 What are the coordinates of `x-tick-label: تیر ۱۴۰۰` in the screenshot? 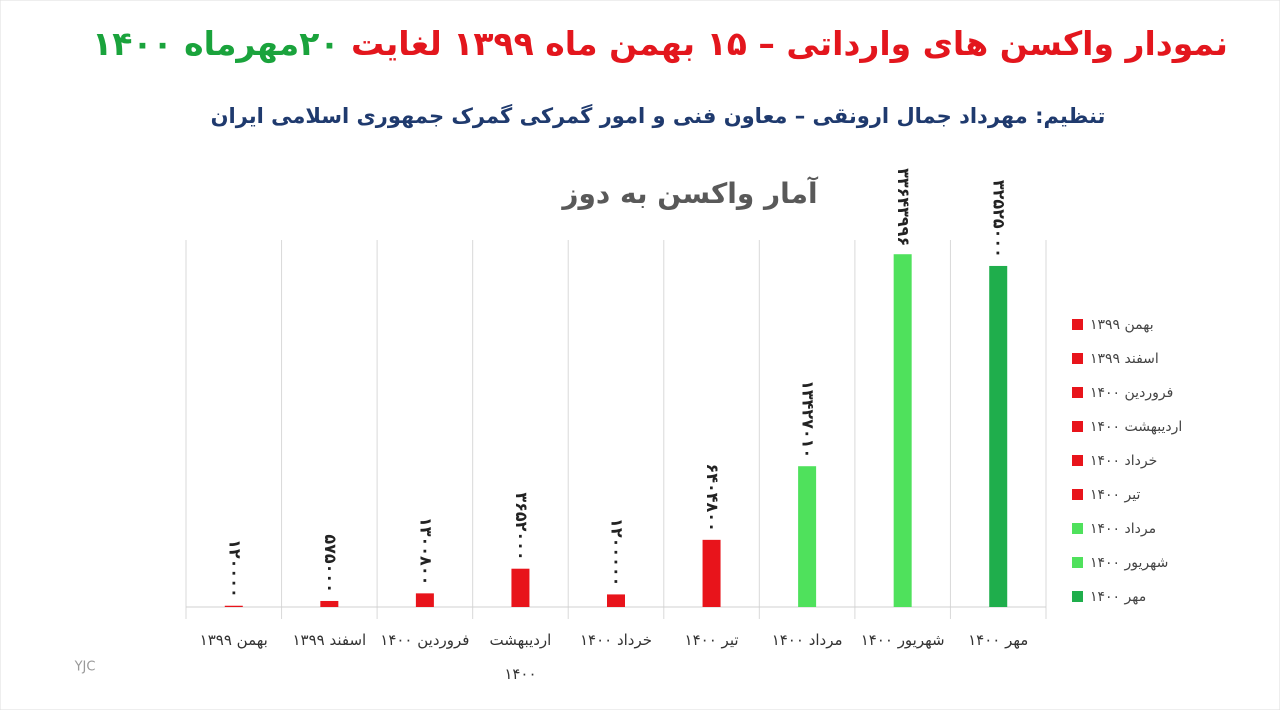 It's located at (711, 640).